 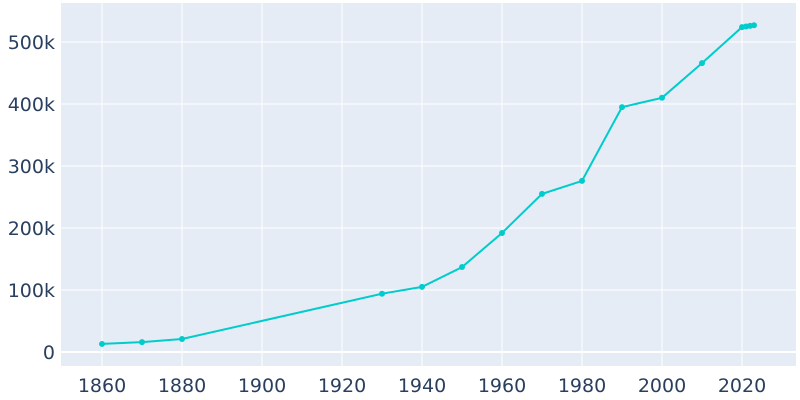 What do you see at coordinates (262, 386) in the screenshot?
I see `x-tick-label: 1900` at bounding box center [262, 386].